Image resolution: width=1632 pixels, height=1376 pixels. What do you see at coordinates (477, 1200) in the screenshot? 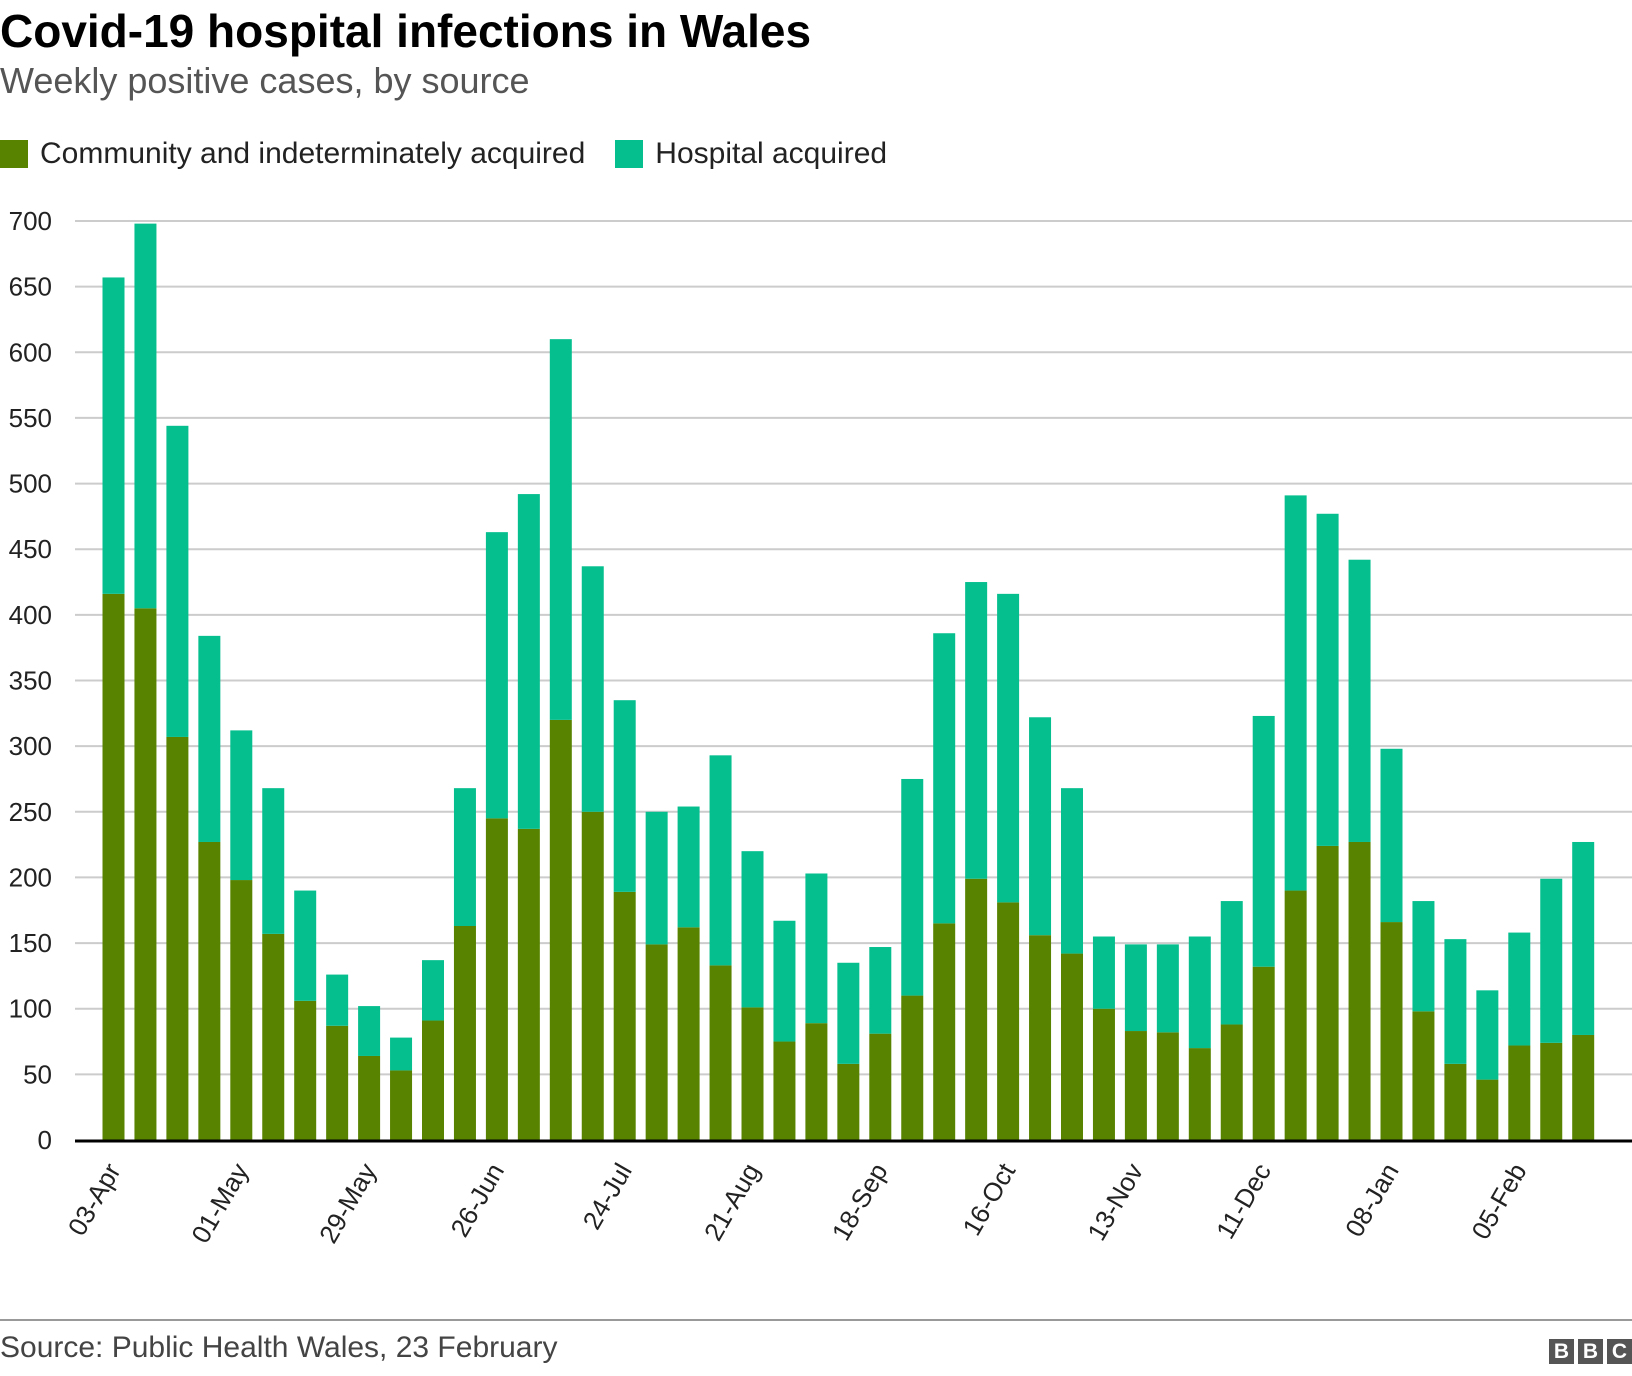
I see `x-tick-label: 26-Jun` at bounding box center [477, 1200].